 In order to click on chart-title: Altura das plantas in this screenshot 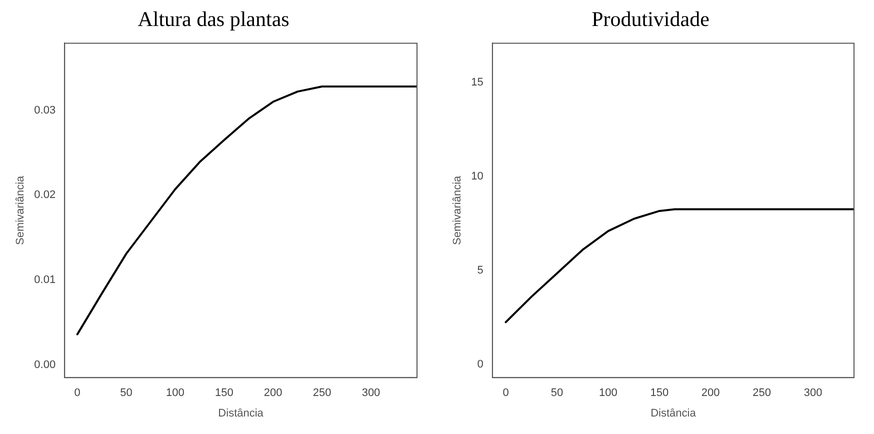, I will do `click(214, 19)`.